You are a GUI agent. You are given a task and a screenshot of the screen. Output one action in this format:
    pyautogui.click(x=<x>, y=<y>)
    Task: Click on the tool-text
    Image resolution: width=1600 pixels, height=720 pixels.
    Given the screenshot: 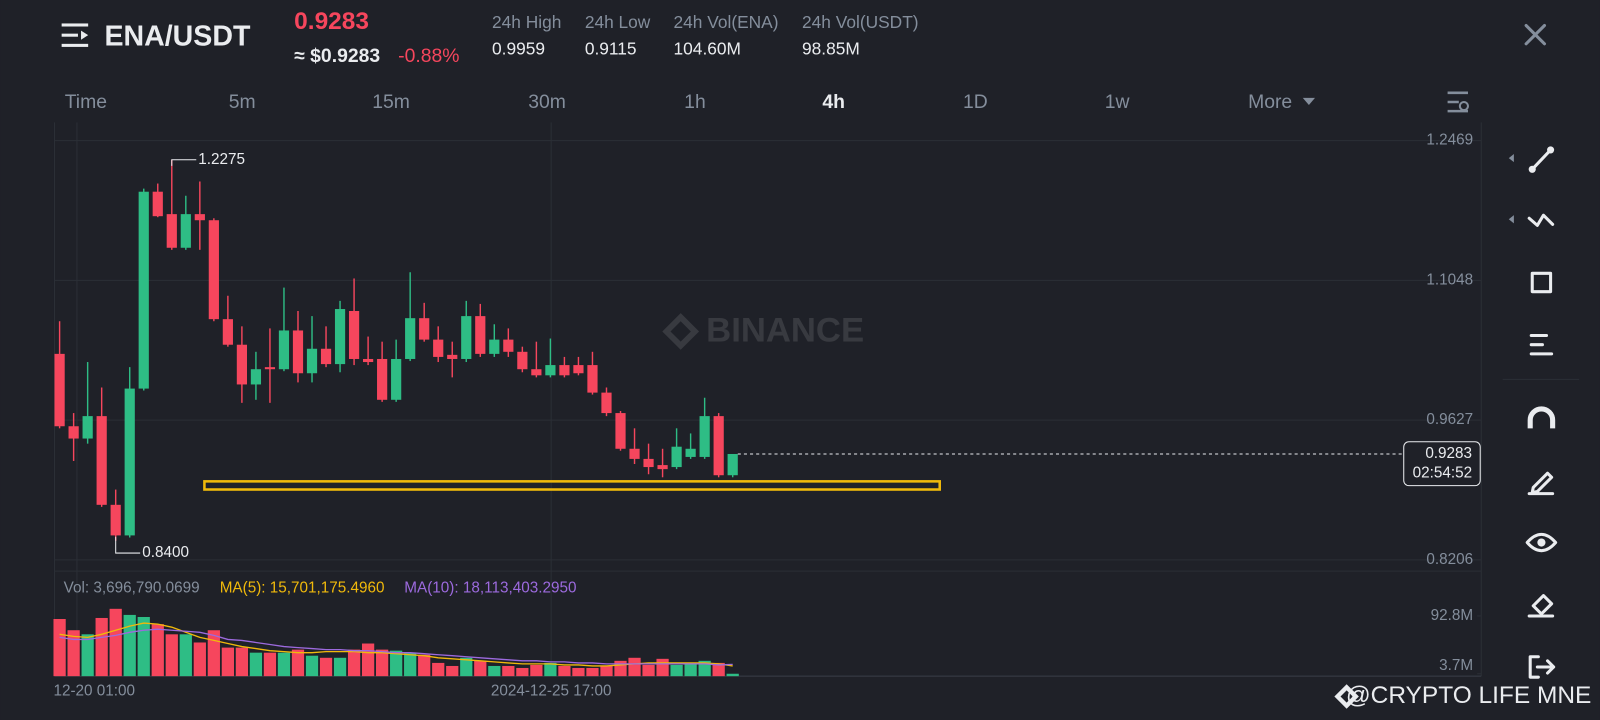 What is the action you would take?
    pyautogui.click(x=1541, y=344)
    